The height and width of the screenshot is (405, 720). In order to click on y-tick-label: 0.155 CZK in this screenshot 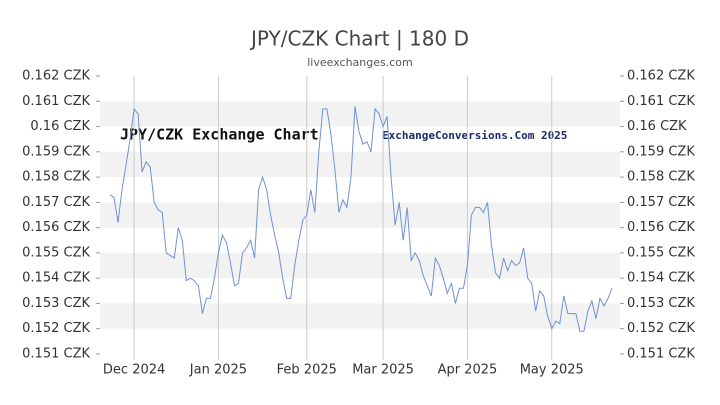, I will do `click(56, 252)`.